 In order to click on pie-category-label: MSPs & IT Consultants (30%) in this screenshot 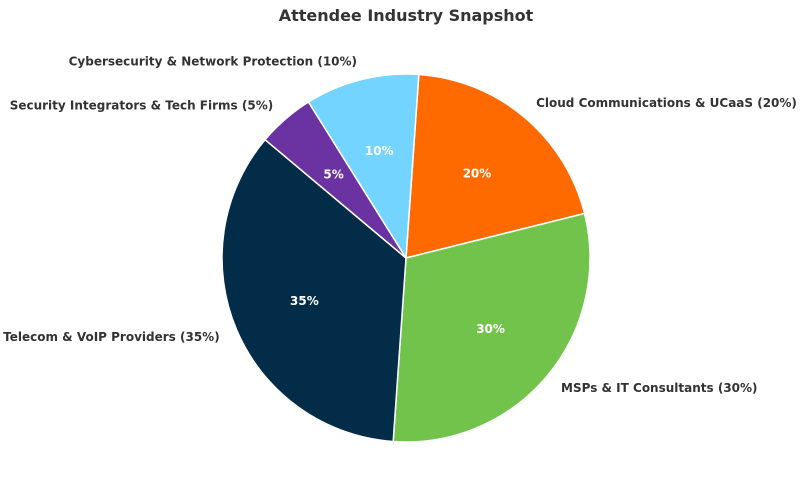, I will do `click(659, 388)`.